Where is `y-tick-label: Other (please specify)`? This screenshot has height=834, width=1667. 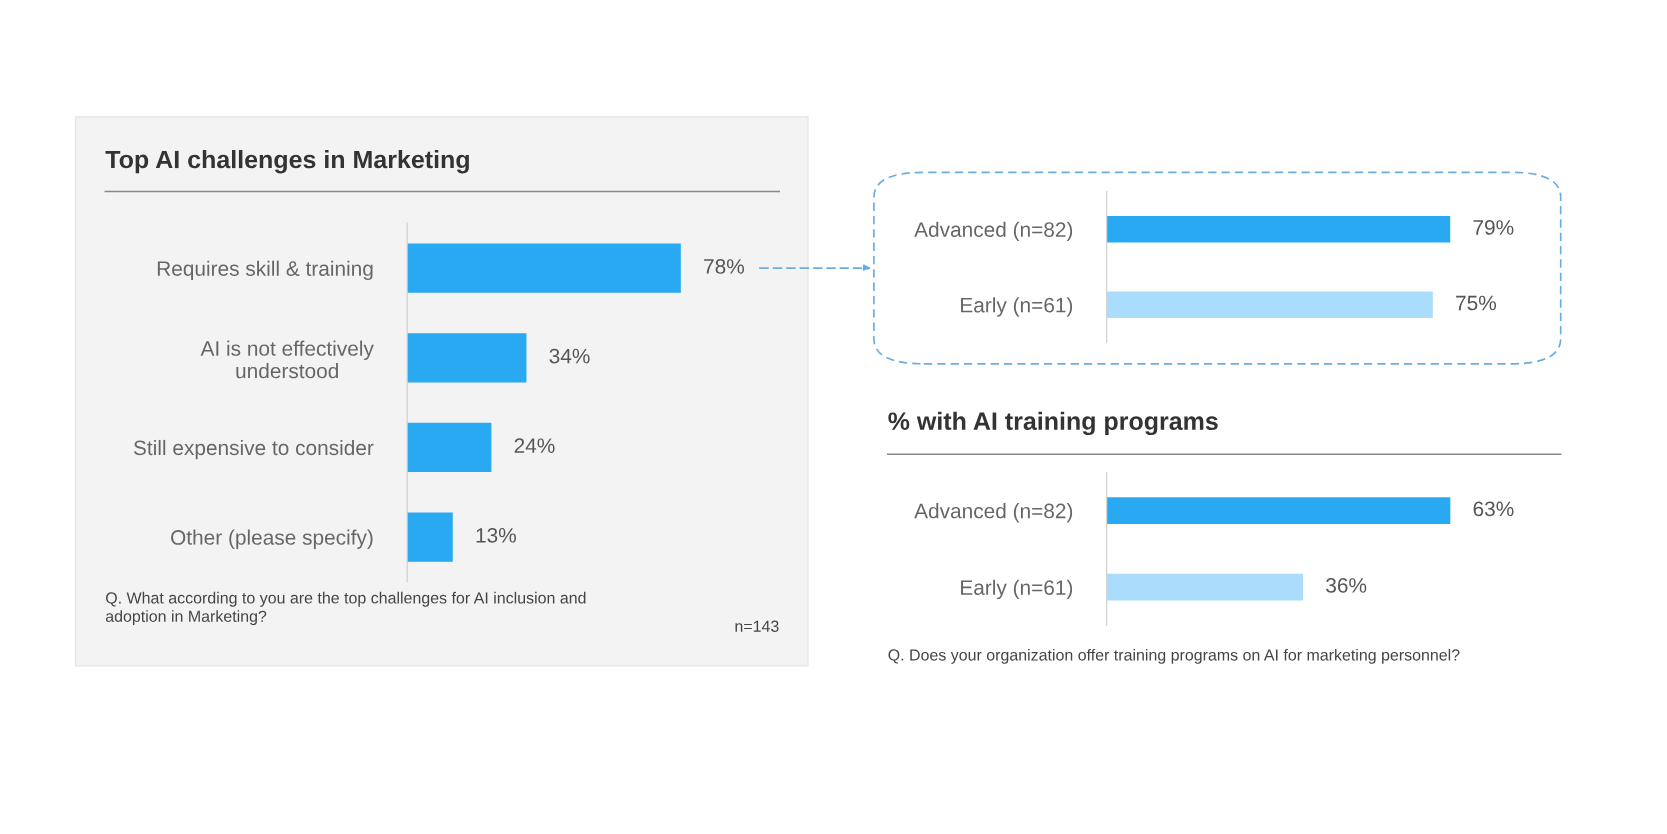
y-tick-label: Other (please specify) is located at coordinates (272, 539).